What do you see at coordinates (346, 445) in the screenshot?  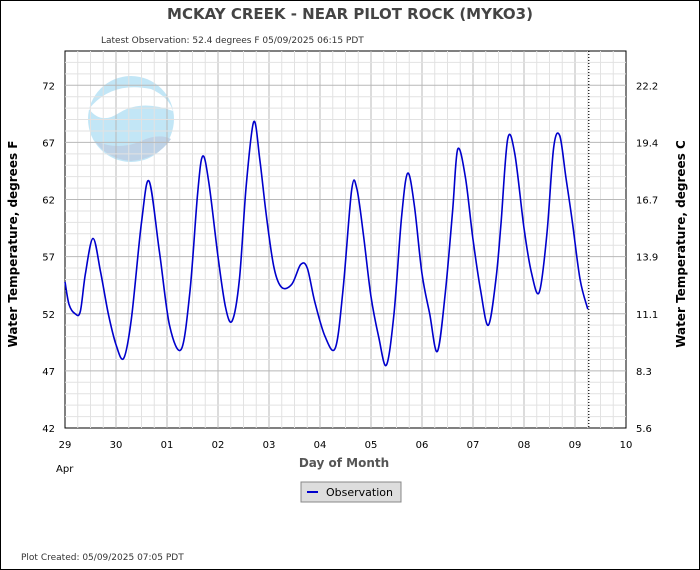 I see `x-axis-ticks: 29 30 01 02 03 04 05 06 07 08 09 10` at bounding box center [346, 445].